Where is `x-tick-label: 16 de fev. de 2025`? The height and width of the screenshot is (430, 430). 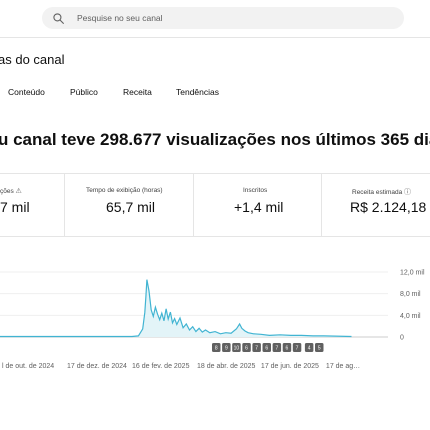
x-tick-label: 16 de fev. de 2025 is located at coordinates (161, 366).